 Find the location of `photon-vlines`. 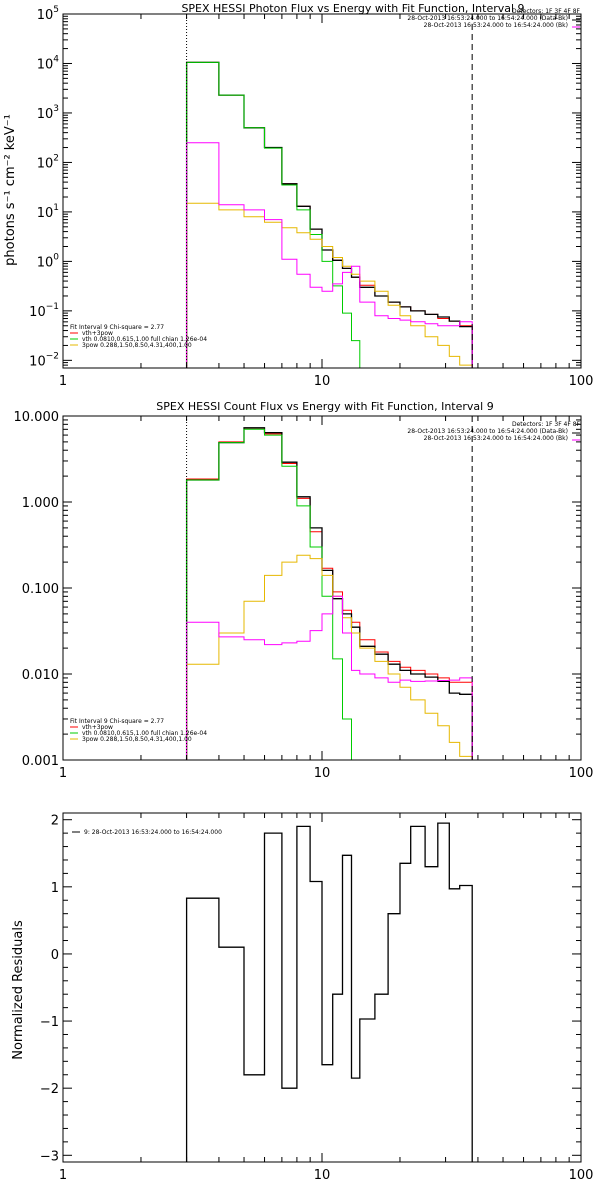

photon-vlines is located at coordinates (329, 191).